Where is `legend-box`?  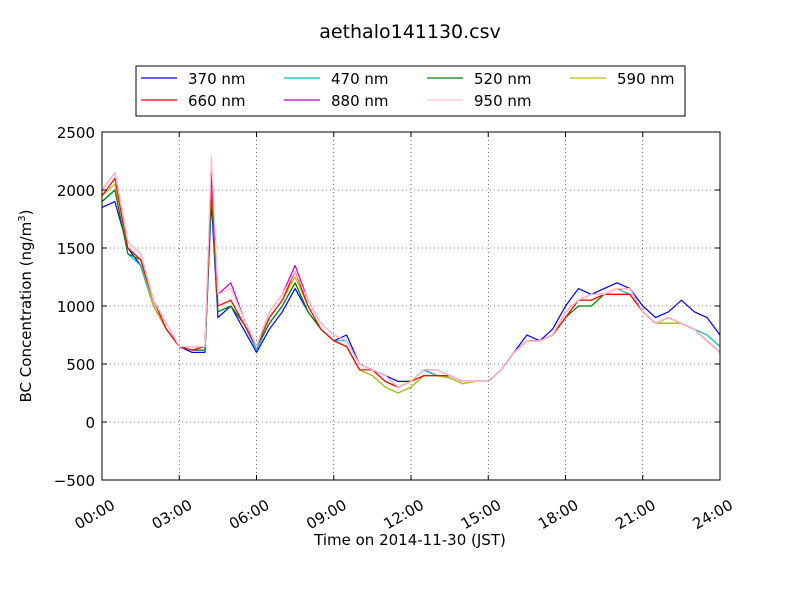 legend-box is located at coordinates (410, 91).